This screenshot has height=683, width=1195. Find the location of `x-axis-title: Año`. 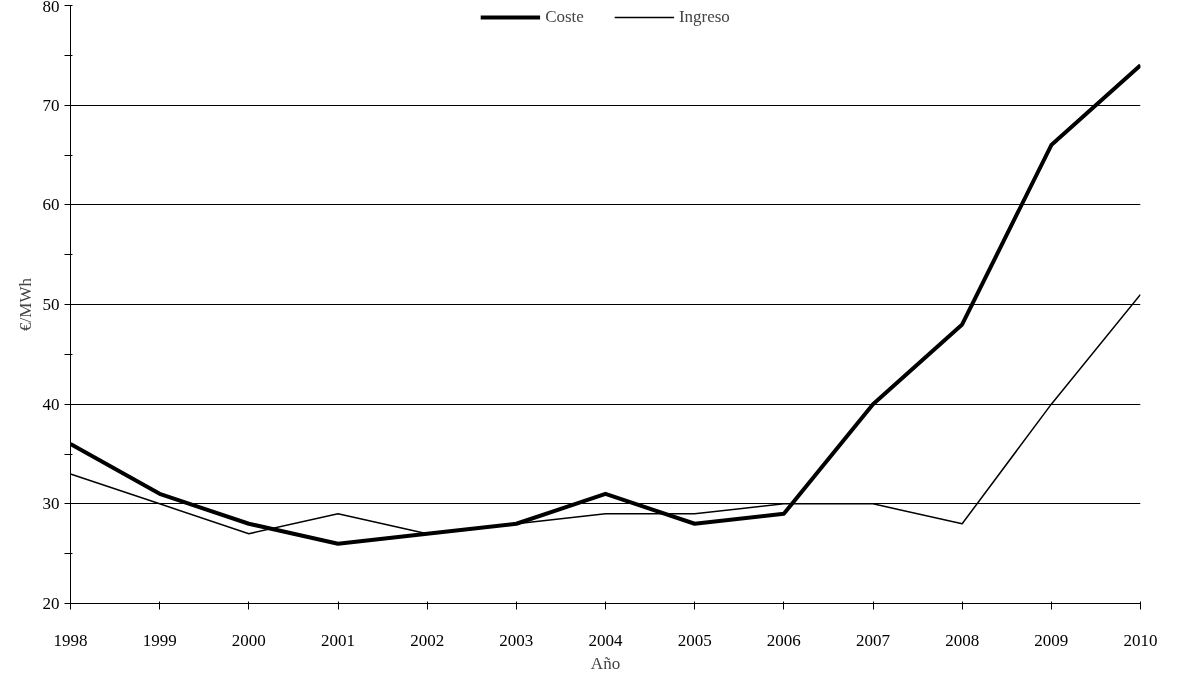

x-axis-title: Año is located at coordinates (605, 663).